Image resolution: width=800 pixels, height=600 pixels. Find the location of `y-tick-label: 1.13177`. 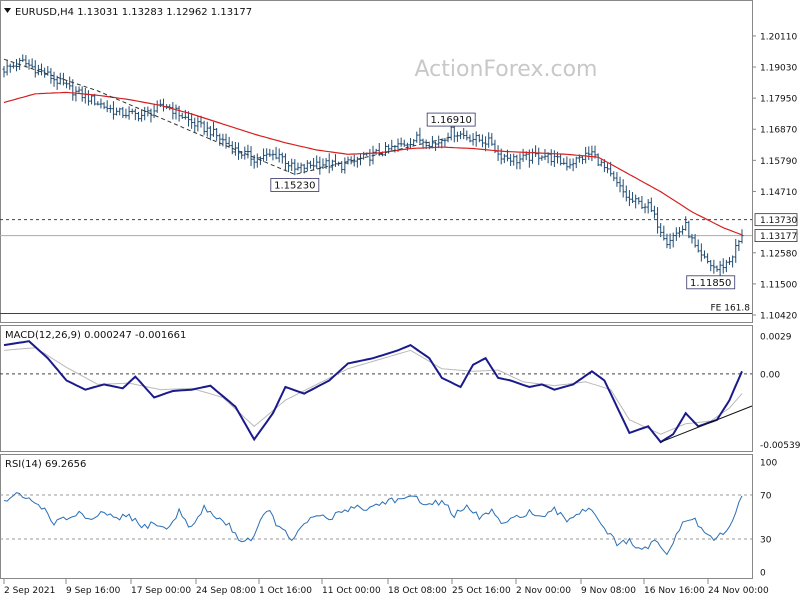

y-tick-label: 1.13177 is located at coordinates (778, 237).